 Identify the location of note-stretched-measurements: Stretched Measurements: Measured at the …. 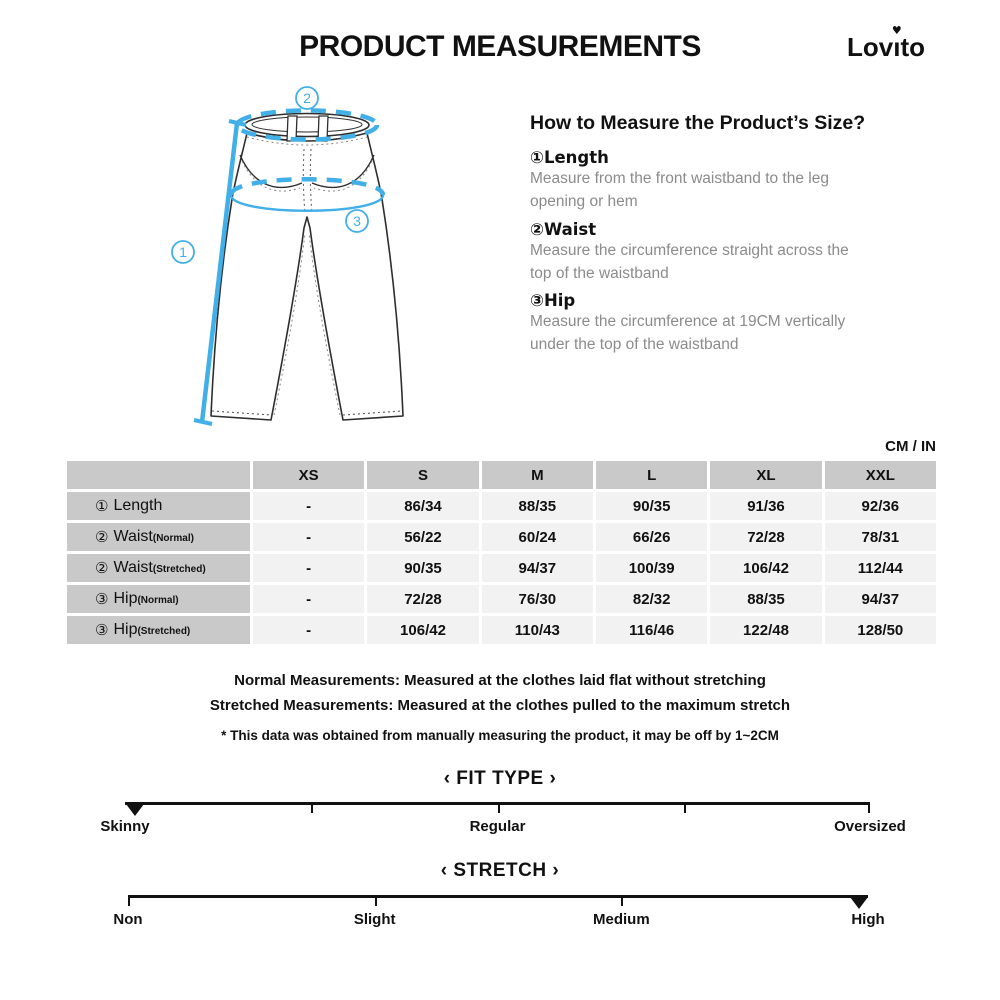
(500, 705).